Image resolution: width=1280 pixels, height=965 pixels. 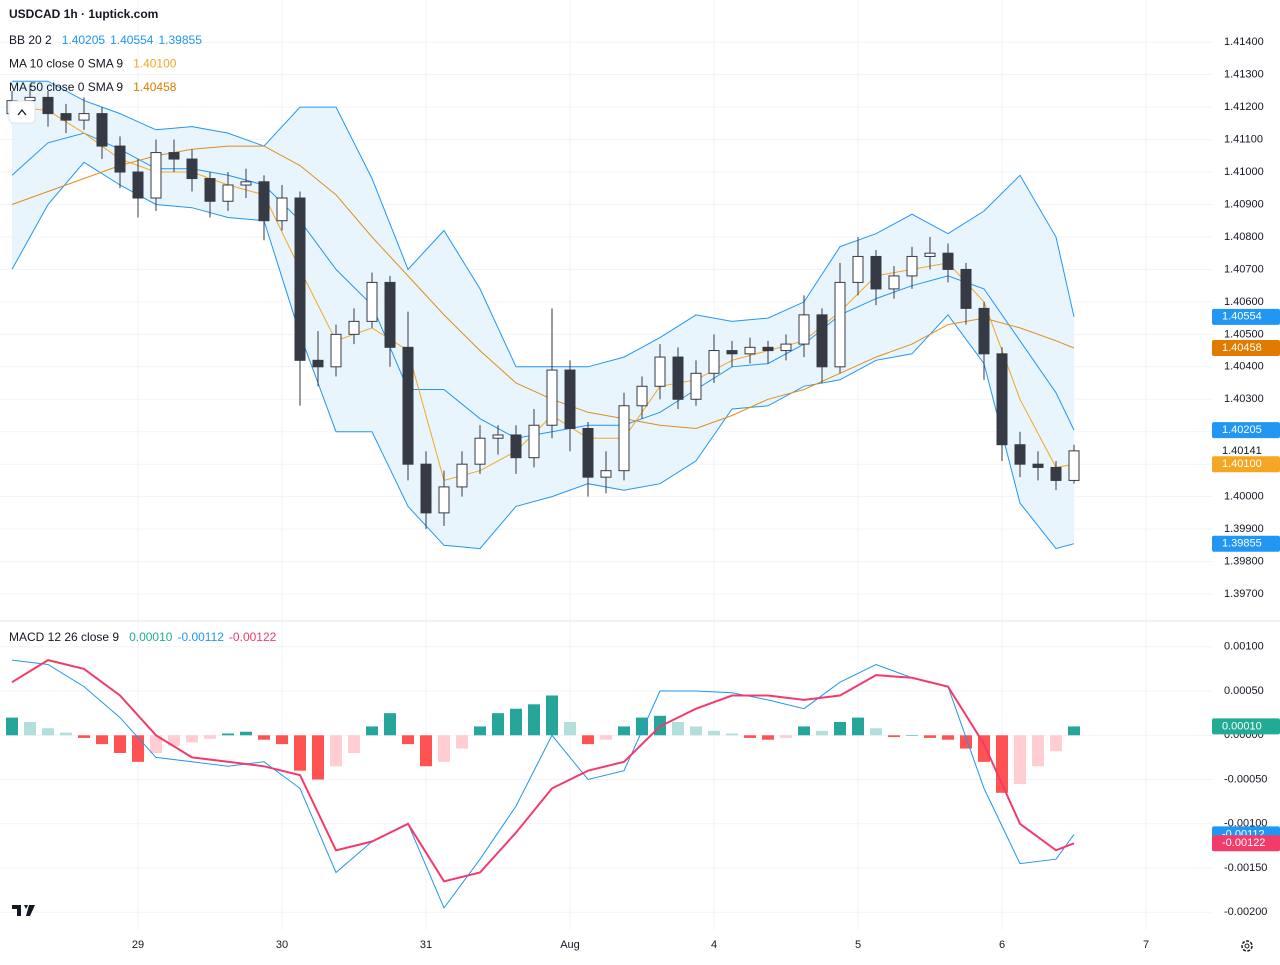 I want to click on settings-button, so click(x=1247, y=946).